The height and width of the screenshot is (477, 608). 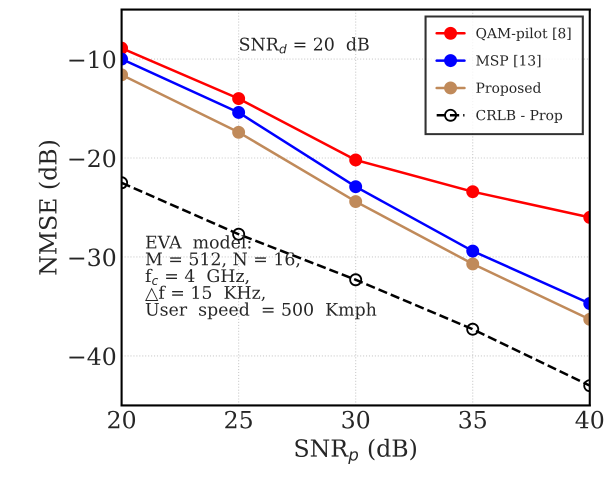 What do you see at coordinates (519, 117) in the screenshot?
I see `legend-label: CRLB - Prop` at bounding box center [519, 117].